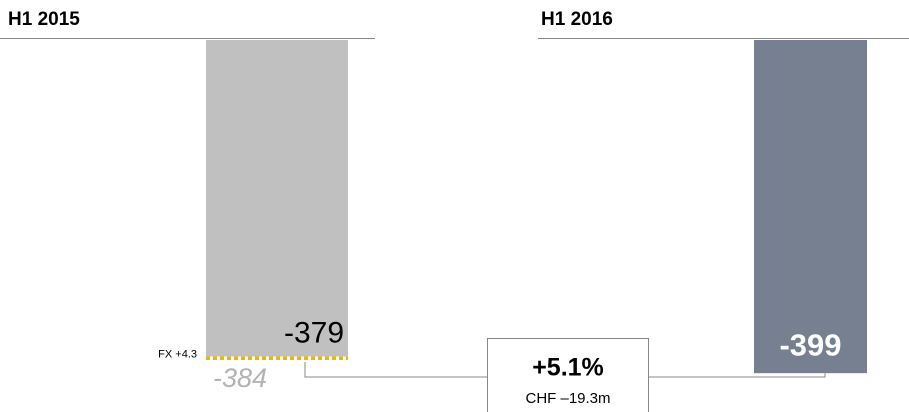 Image resolution: width=909 pixels, height=412 pixels. I want to click on period-header: H1 2015, so click(44, 19).